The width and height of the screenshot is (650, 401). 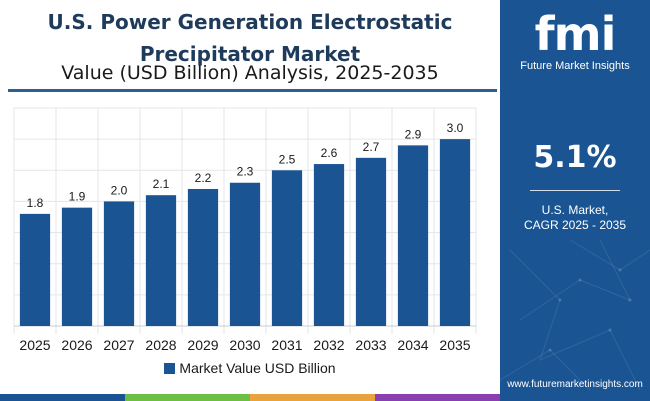 What do you see at coordinates (252, 90) in the screenshot?
I see `title-divider` at bounding box center [252, 90].